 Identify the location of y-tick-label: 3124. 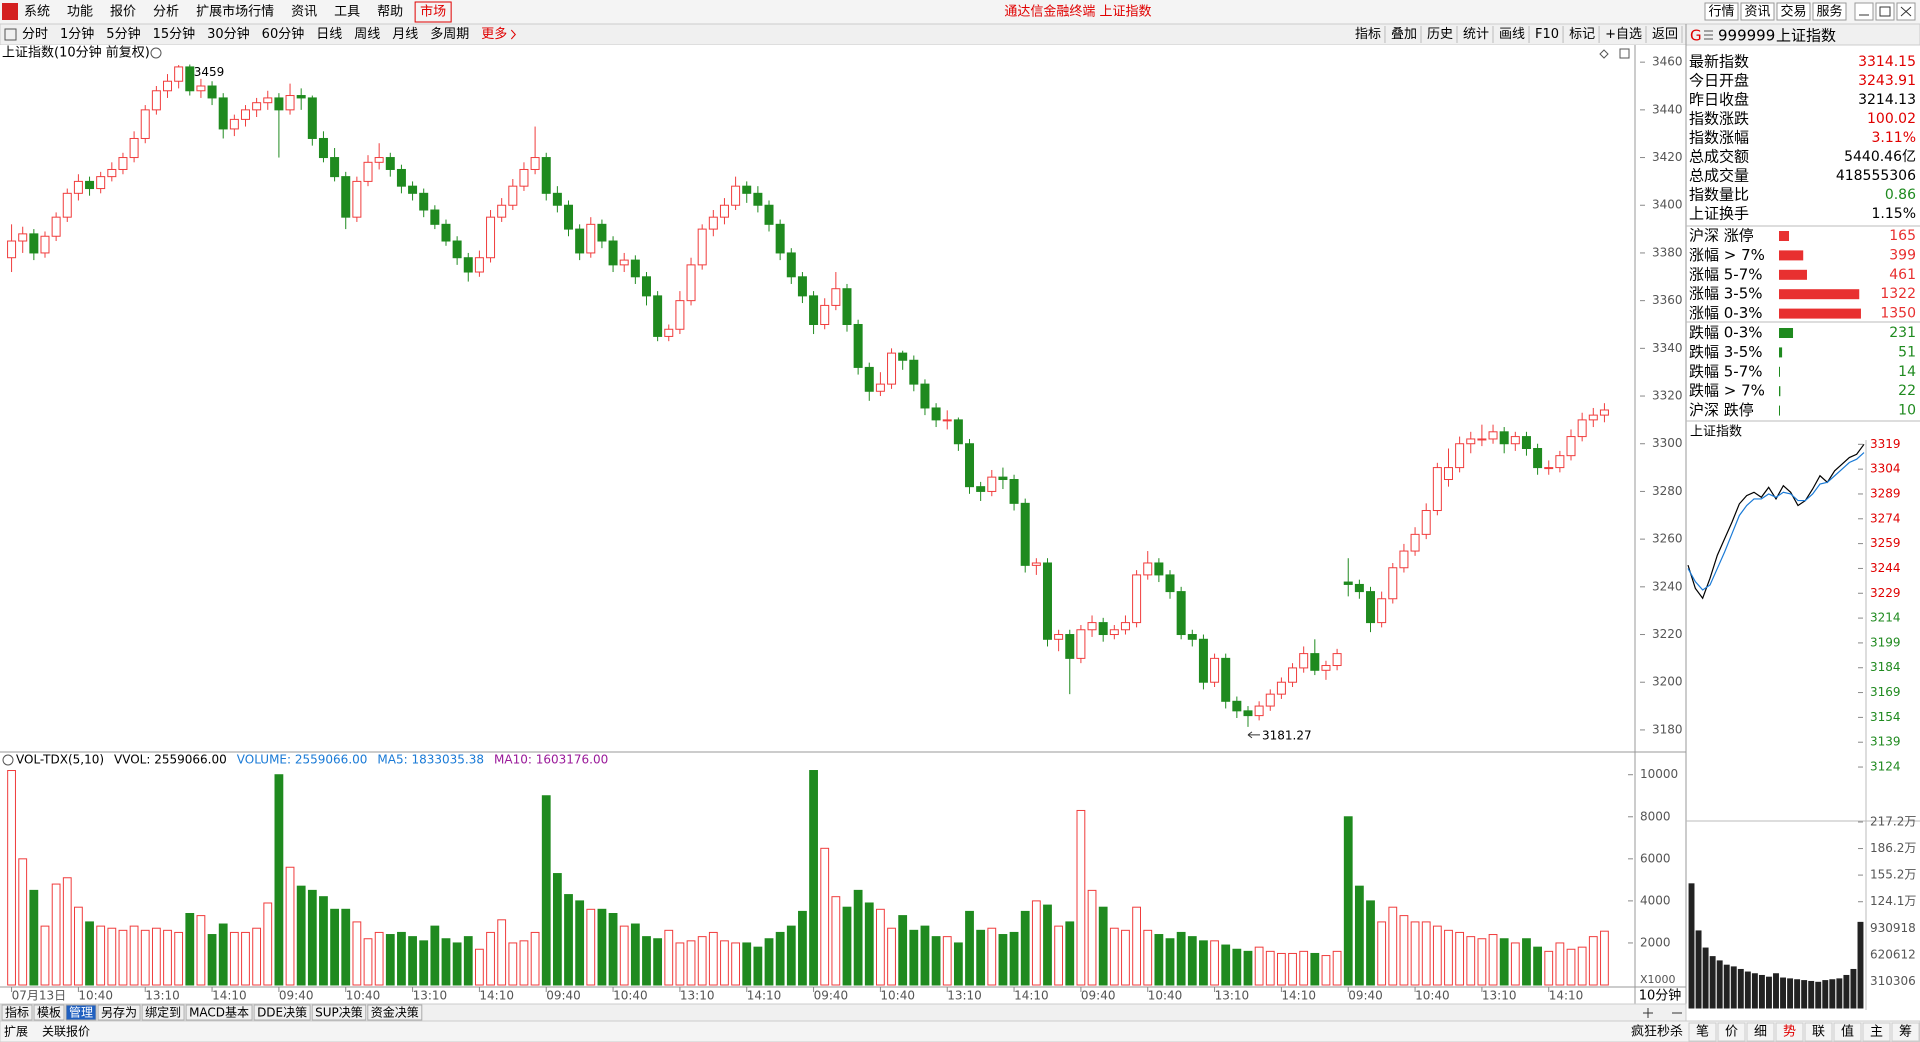
(1885, 767).